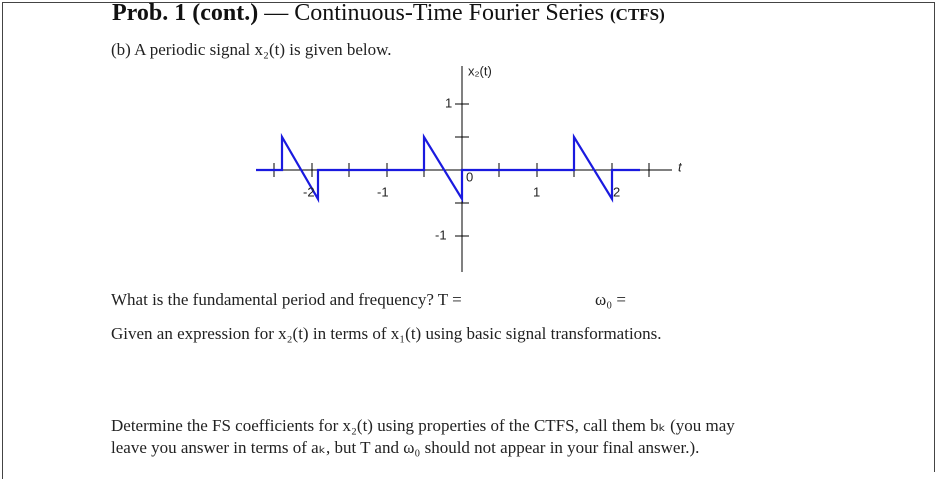 The image size is (937, 479). Describe the element at coordinates (441, 234) in the screenshot. I see `x-tick-label: -1` at that location.